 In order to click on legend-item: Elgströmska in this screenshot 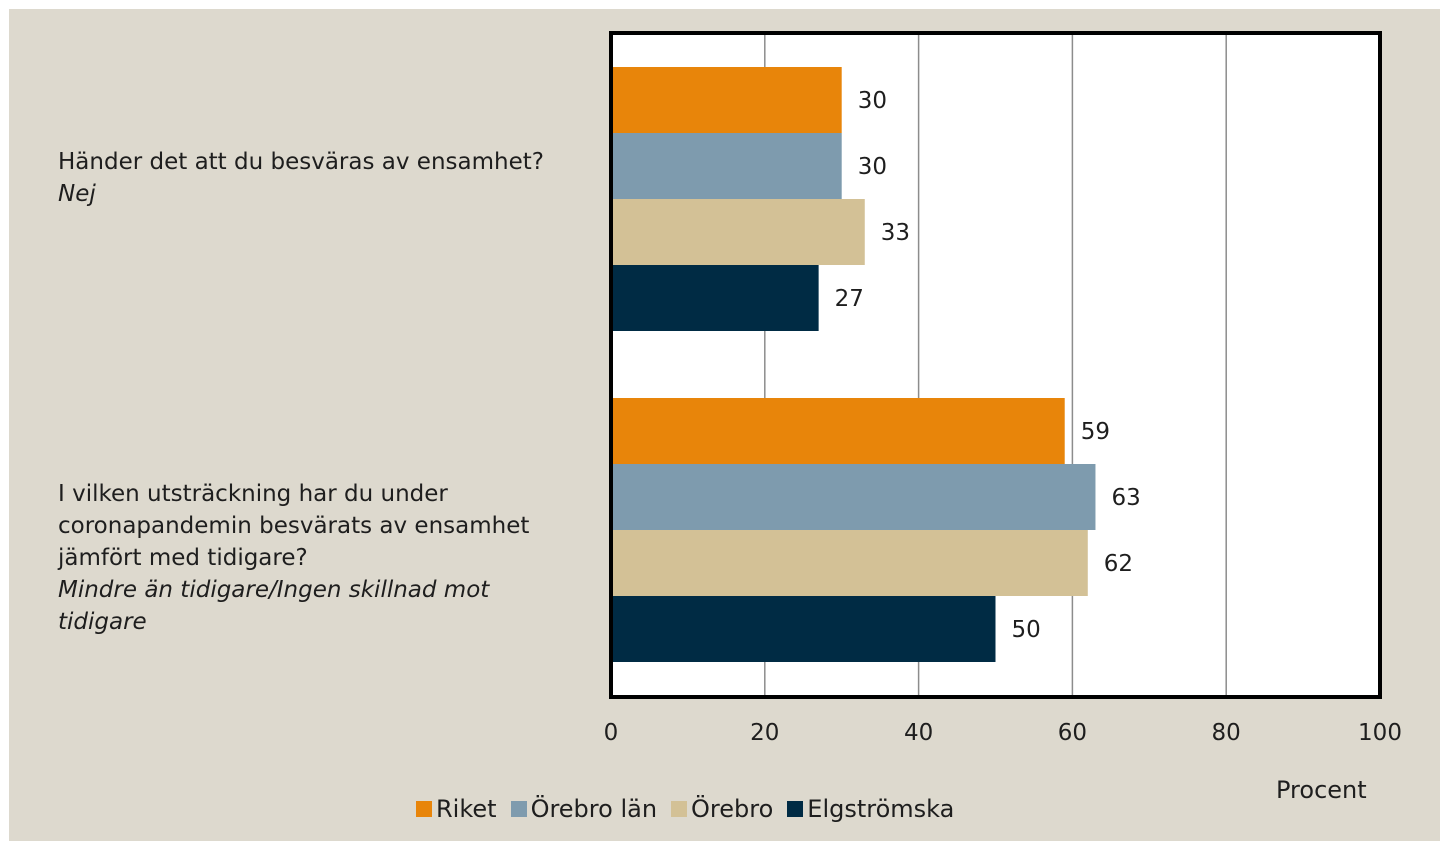, I will do `click(870, 809)`.